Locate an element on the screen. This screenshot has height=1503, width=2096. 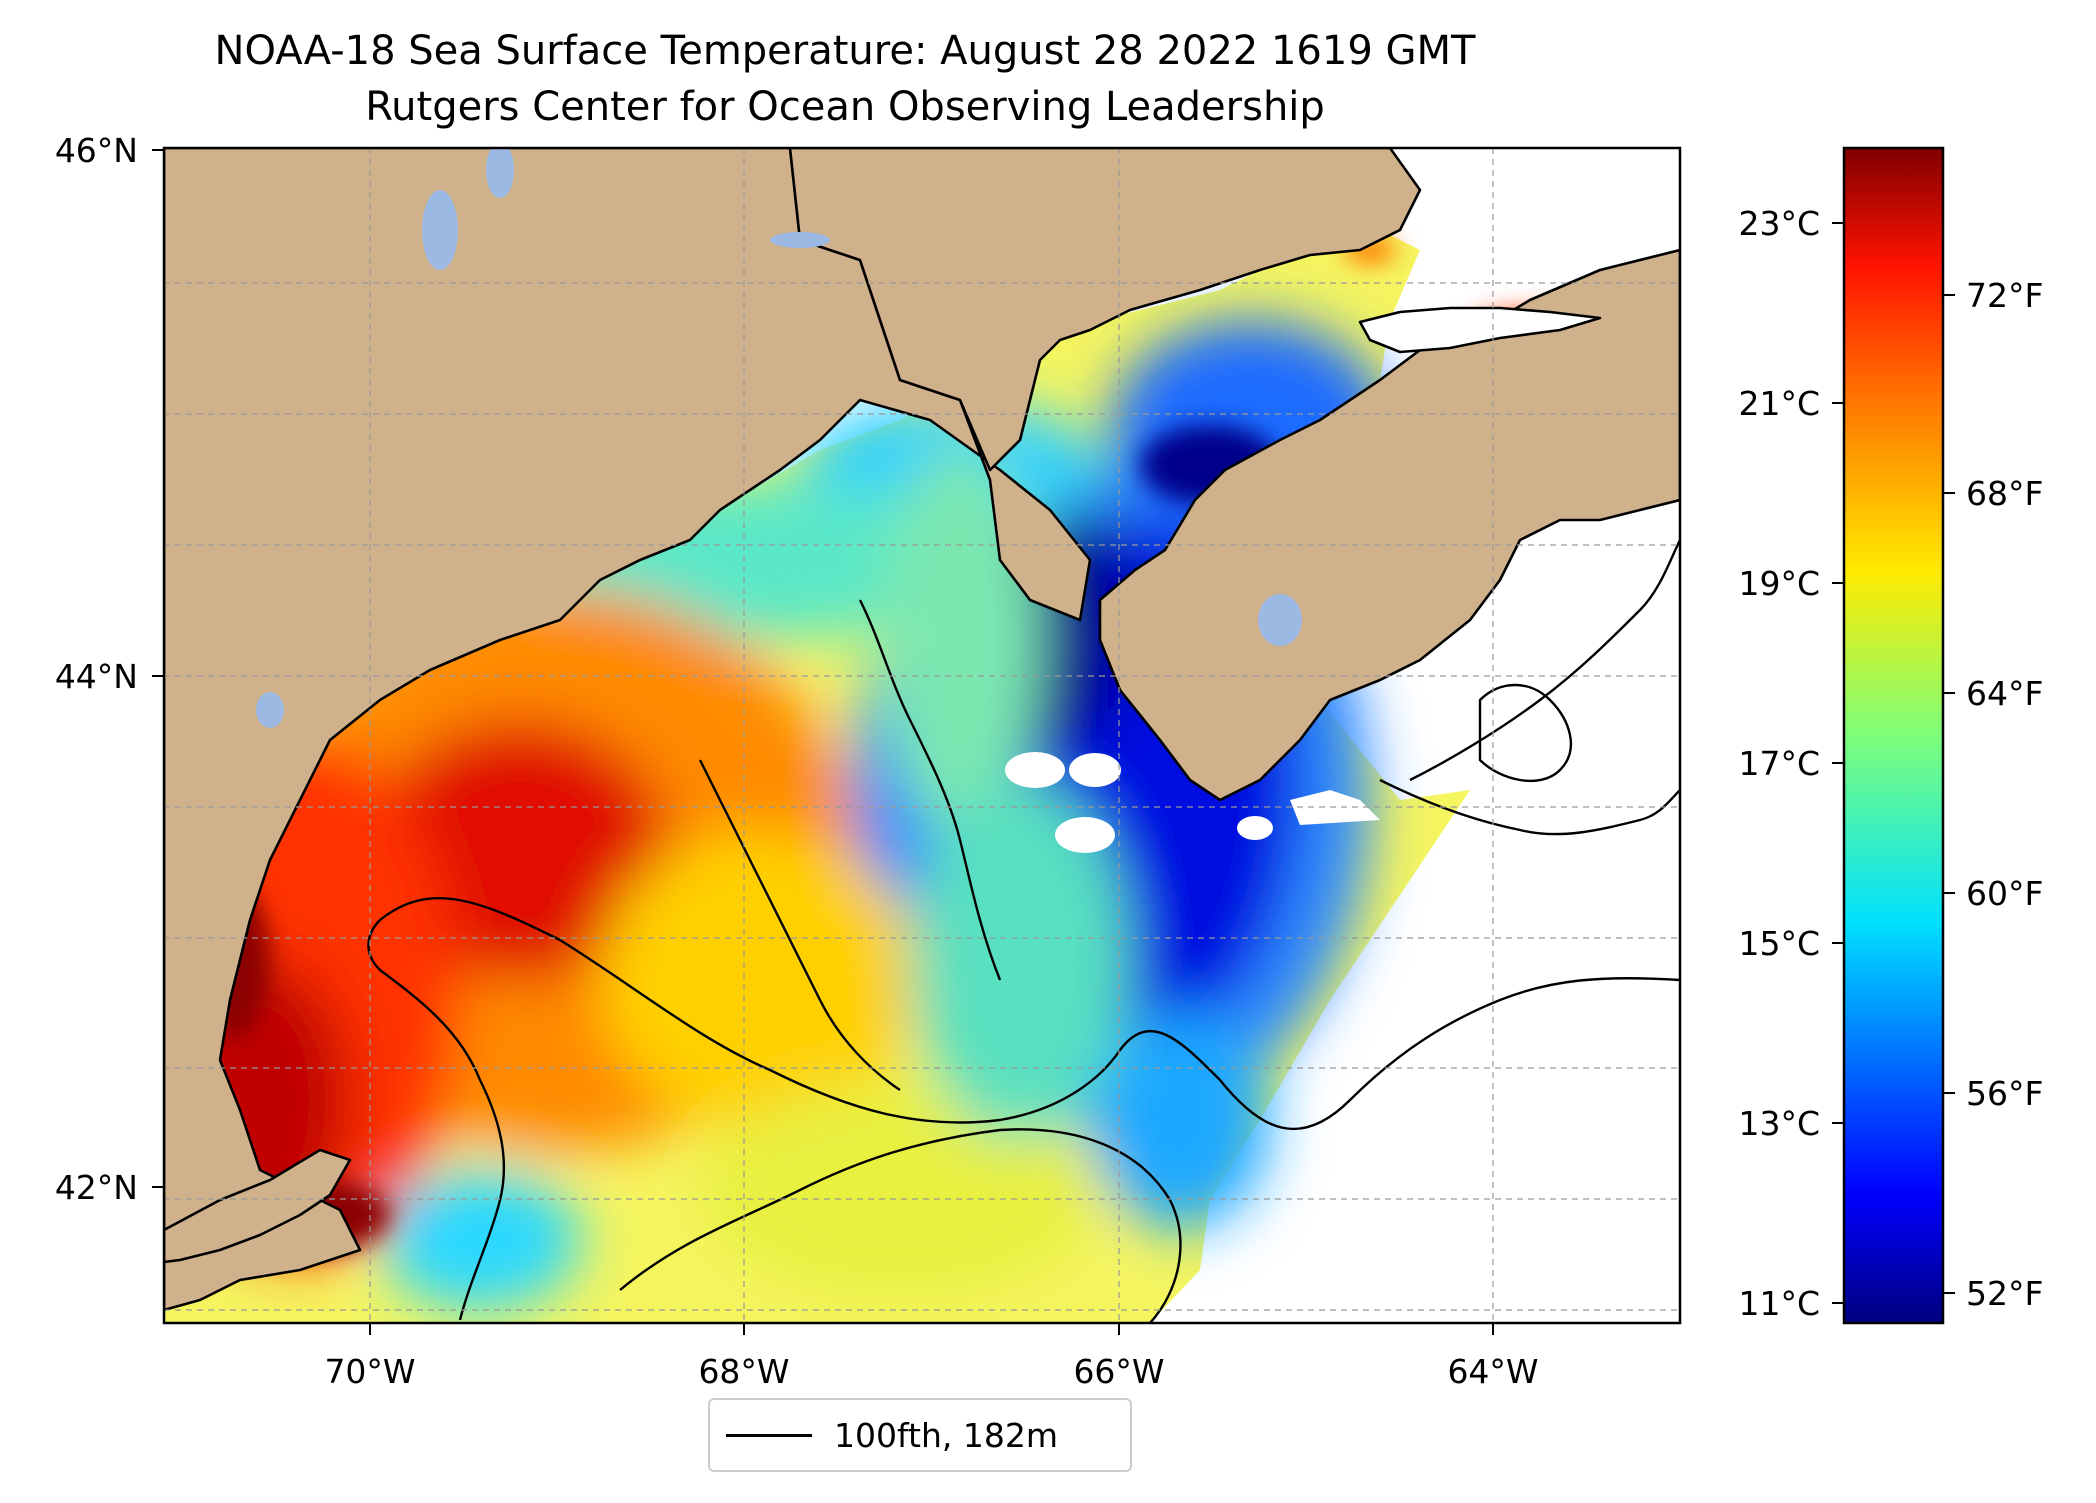
x-tick-label: 70°W is located at coordinates (369, 1371).